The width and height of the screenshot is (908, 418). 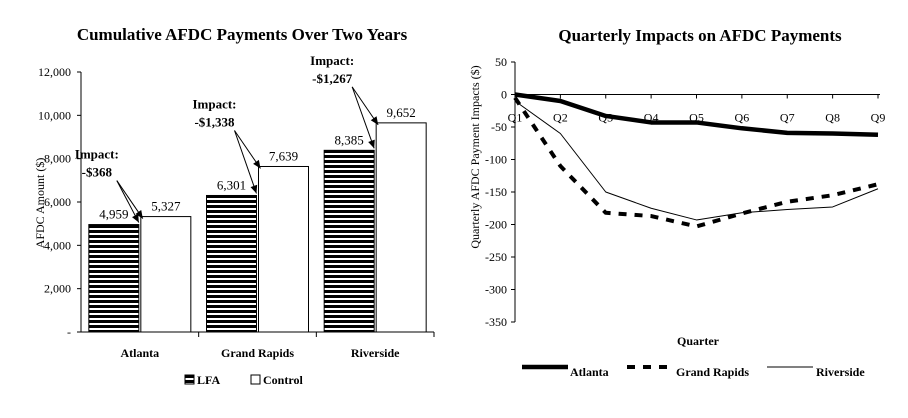 I want to click on bar-control-riverside, so click(x=401, y=227).